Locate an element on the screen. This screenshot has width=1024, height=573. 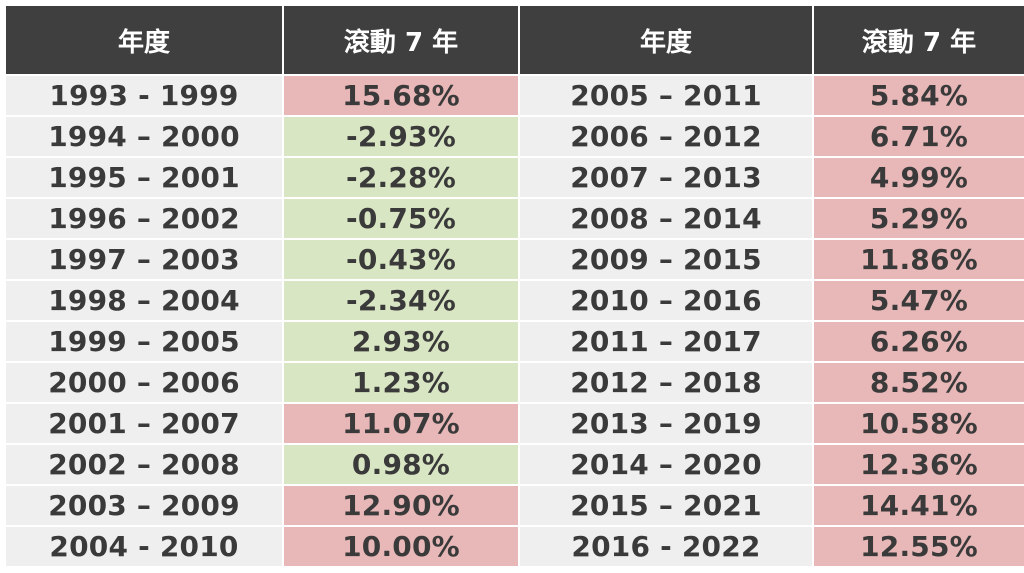
left-value-cell: 15.68% is located at coordinates (401, 95).